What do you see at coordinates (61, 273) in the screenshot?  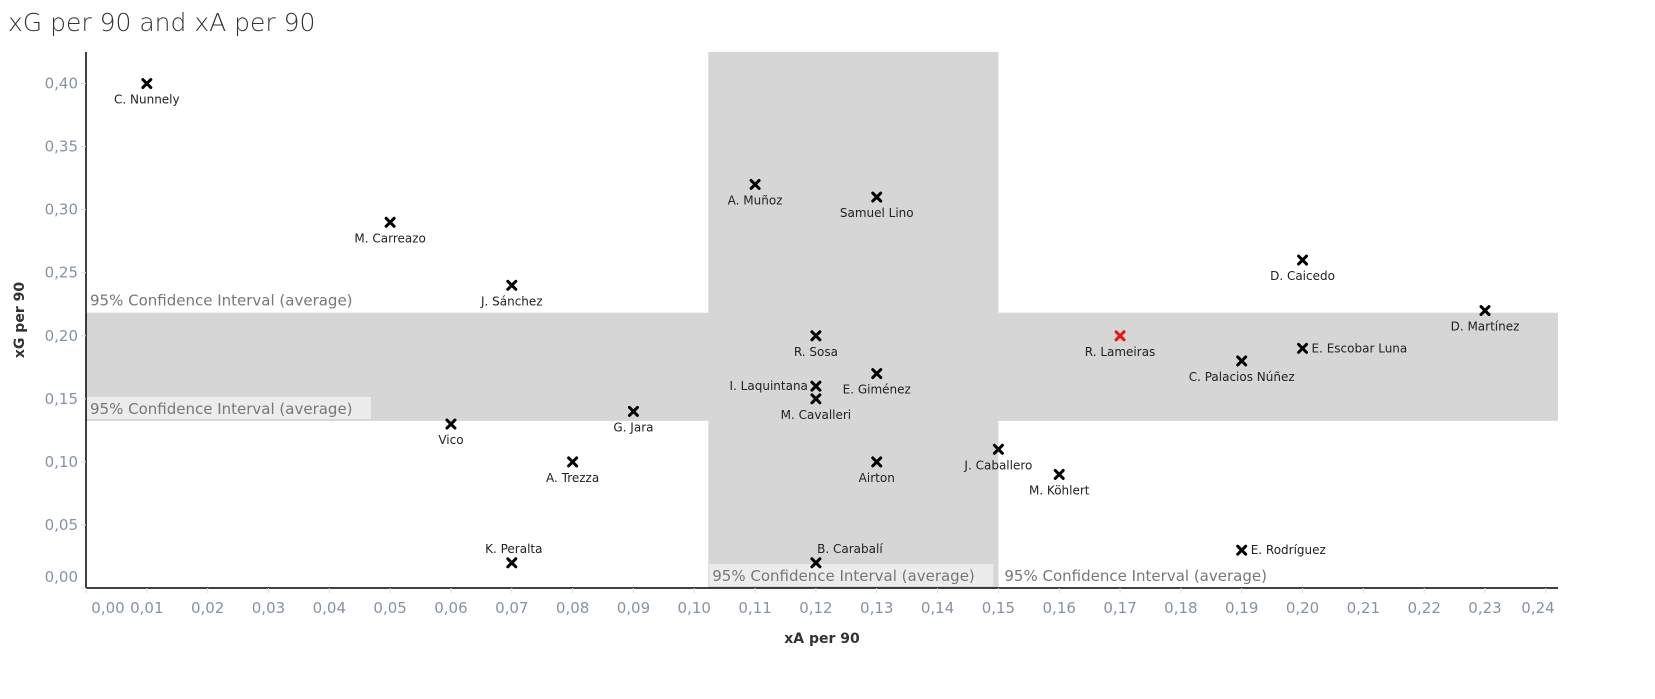 I see `y-tick-label: 0,25` at bounding box center [61, 273].